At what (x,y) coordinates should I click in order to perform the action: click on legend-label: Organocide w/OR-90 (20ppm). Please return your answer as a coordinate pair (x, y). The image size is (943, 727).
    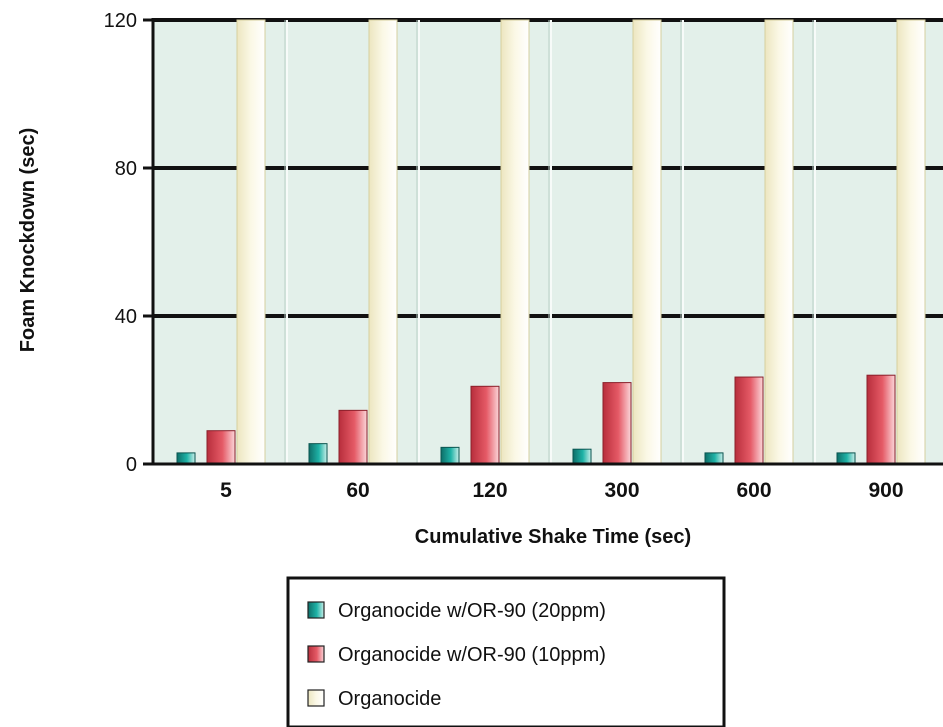
    Looking at the image, I should click on (472, 611).